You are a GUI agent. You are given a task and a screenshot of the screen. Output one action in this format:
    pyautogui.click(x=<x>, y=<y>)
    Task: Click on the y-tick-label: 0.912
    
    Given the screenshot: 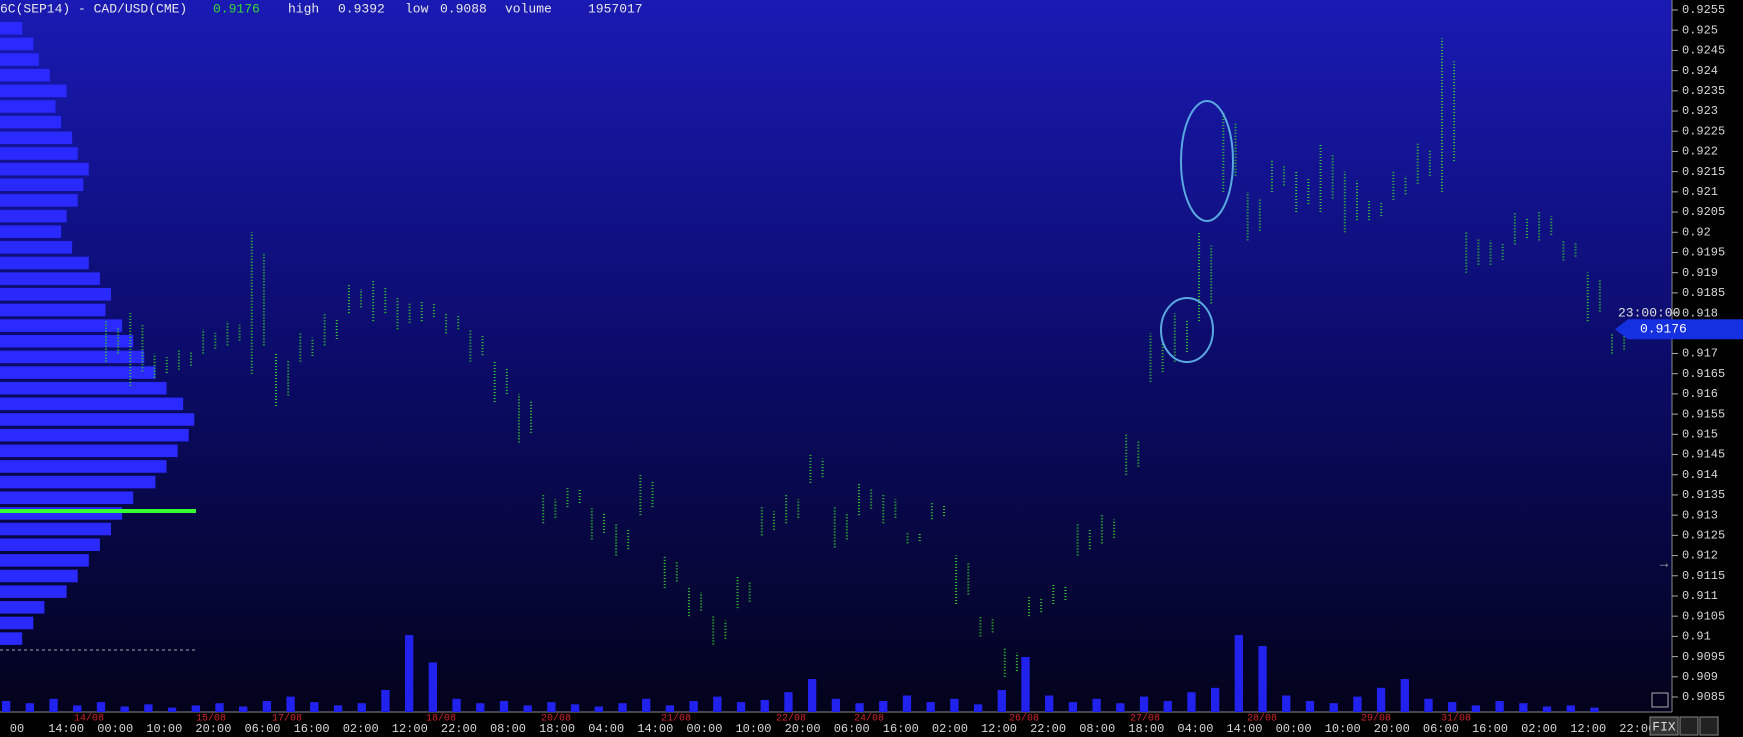 What is the action you would take?
    pyautogui.click(x=1700, y=556)
    